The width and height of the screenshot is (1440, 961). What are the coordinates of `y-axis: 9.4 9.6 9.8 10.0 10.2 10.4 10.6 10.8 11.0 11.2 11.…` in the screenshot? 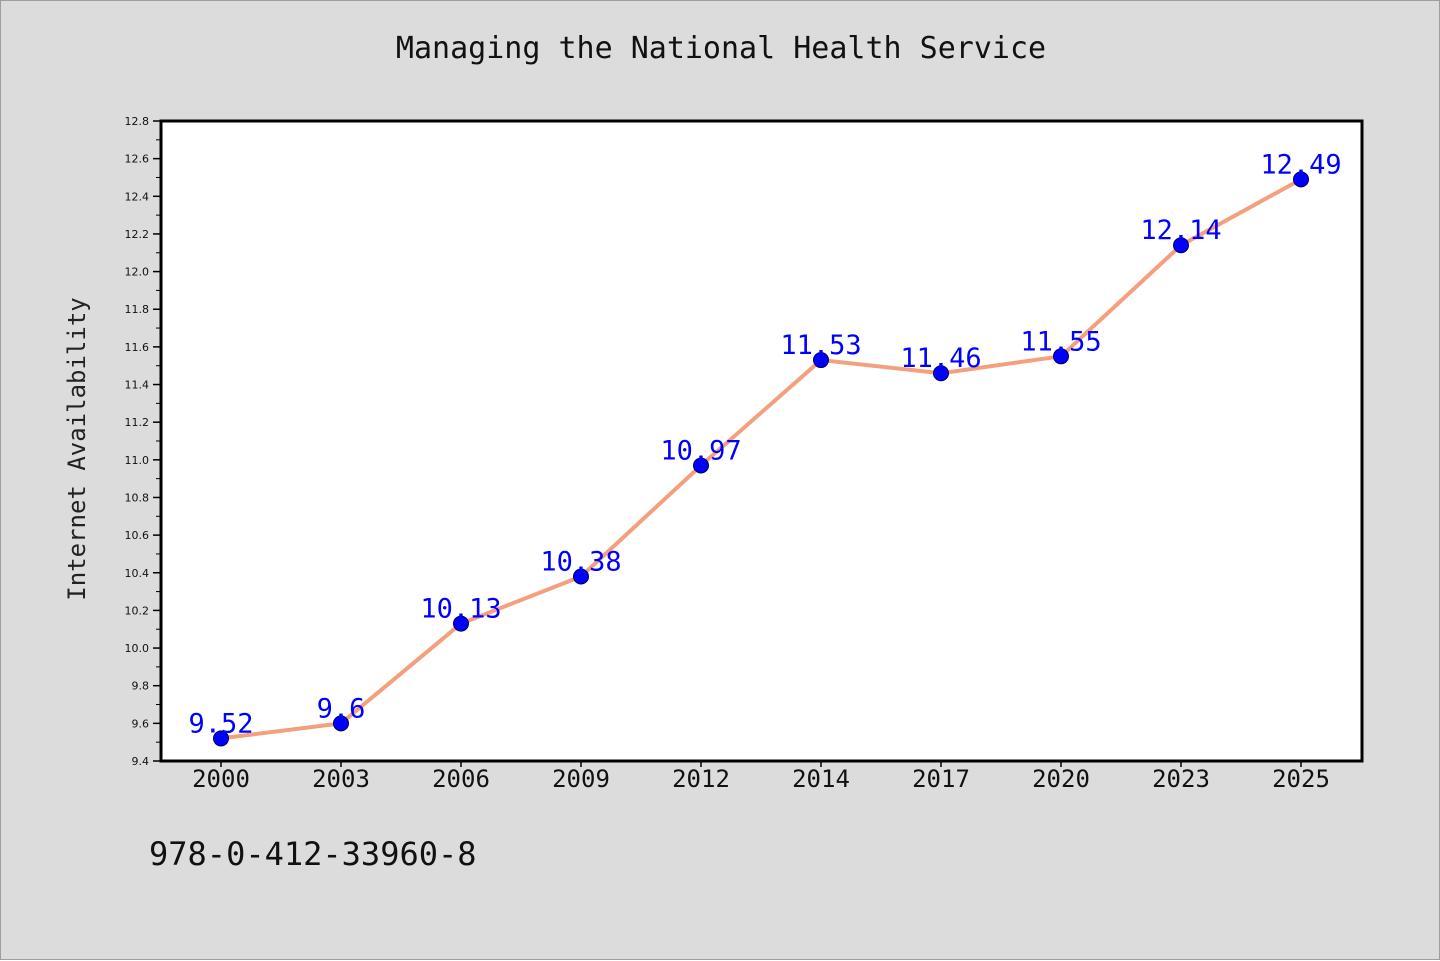 It's located at (143, 441).